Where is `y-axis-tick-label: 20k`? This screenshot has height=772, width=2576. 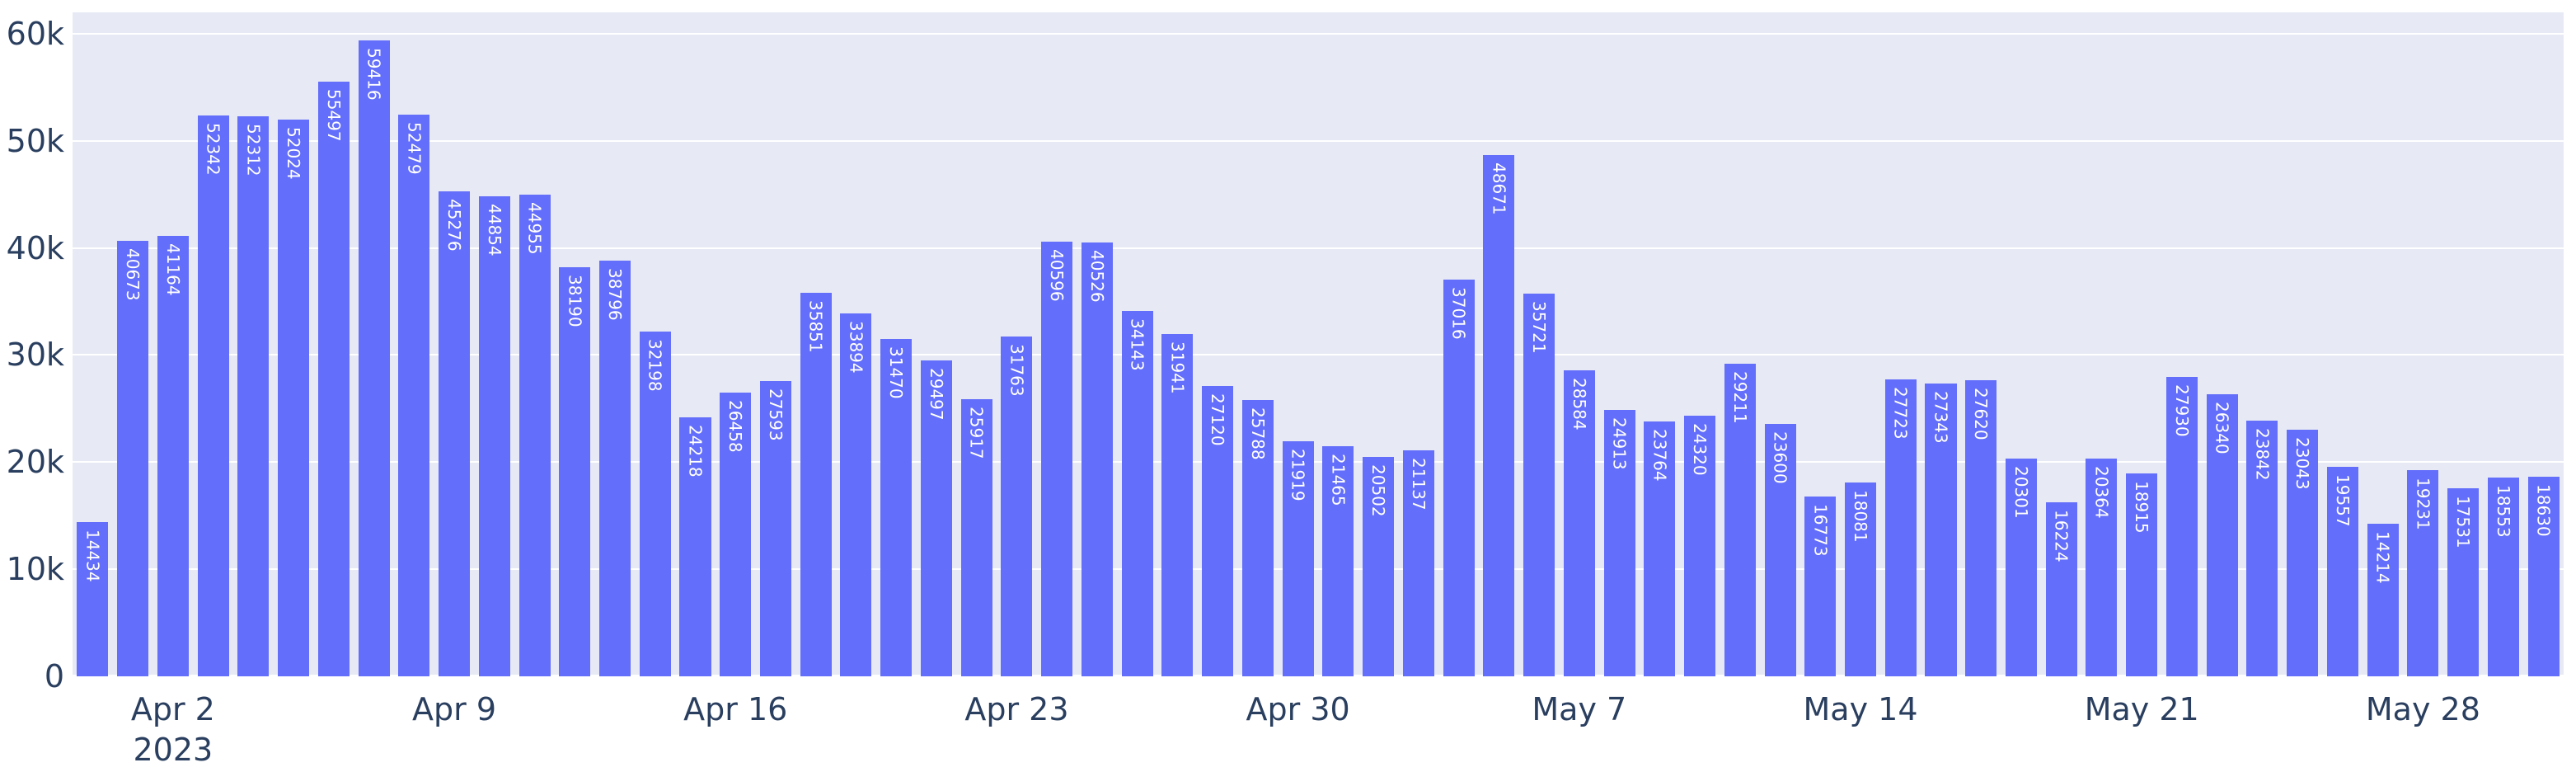 y-axis-tick-label: 20k is located at coordinates (35, 462).